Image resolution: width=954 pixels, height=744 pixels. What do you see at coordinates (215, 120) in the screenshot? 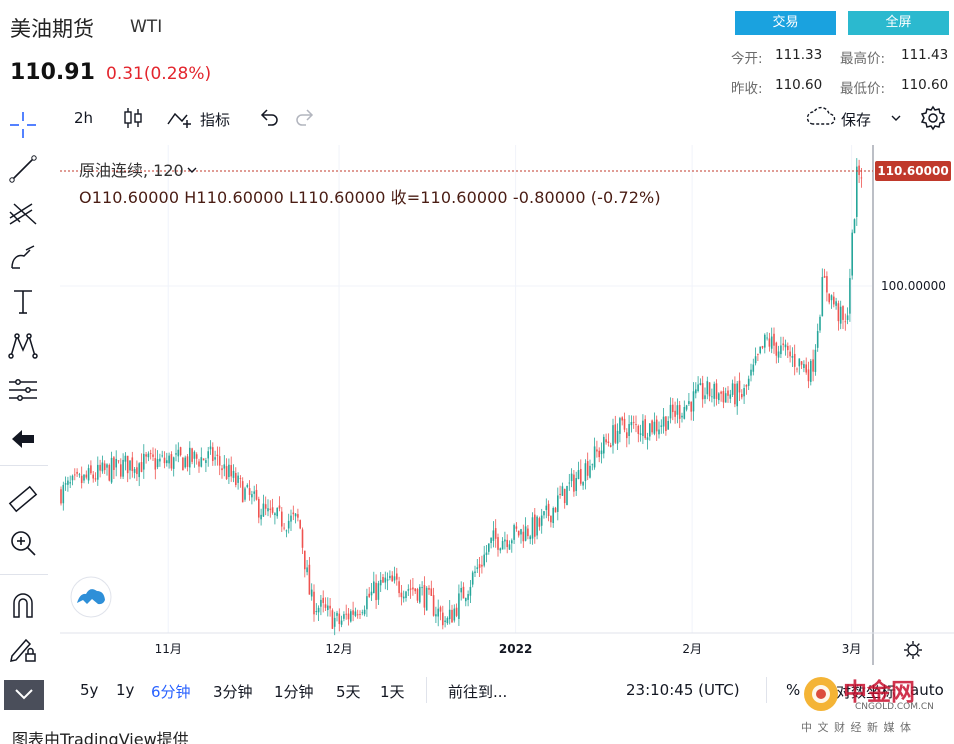
I see `indicators-button: 指标` at bounding box center [215, 120].